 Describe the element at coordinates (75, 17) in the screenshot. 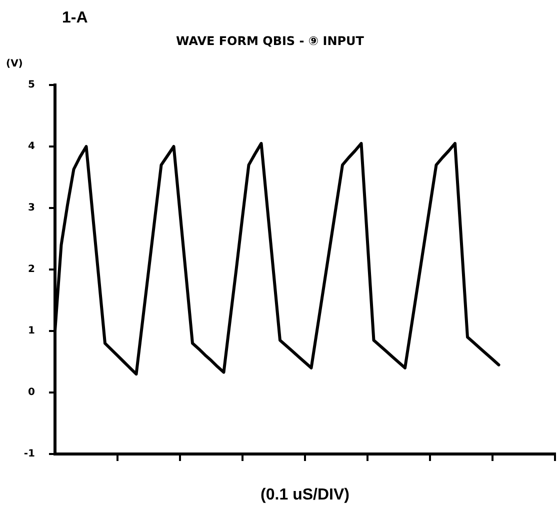

I see `text: 1-A` at that location.